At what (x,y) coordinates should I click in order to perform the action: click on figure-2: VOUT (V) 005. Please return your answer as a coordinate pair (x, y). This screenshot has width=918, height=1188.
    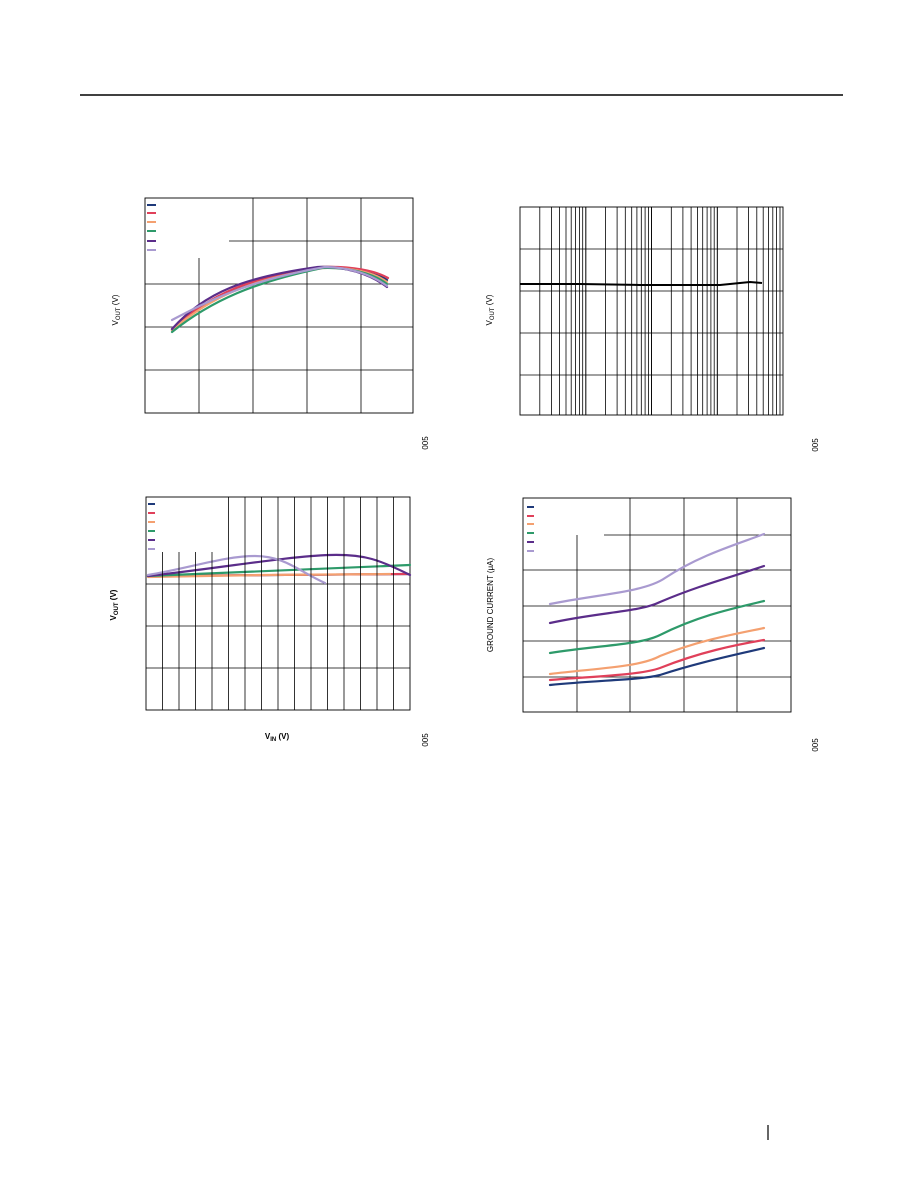
    Looking at the image, I should click on (652, 329).